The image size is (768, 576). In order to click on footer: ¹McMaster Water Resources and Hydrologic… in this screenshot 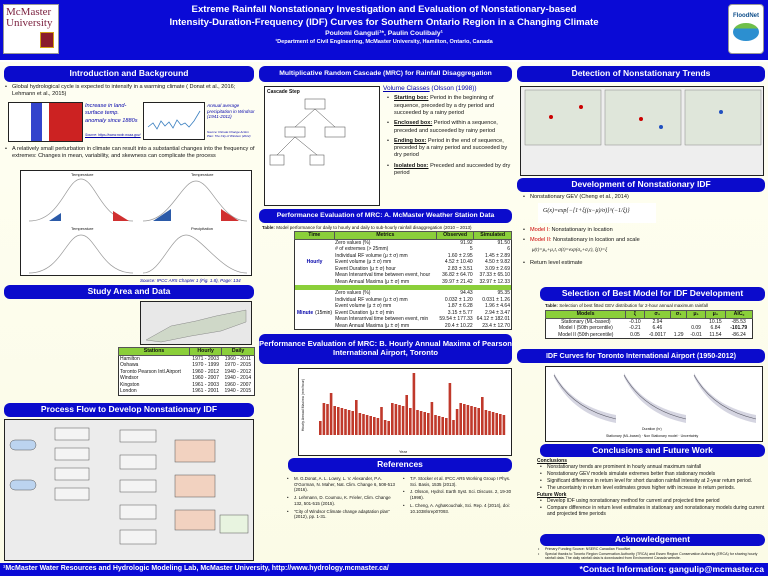, I will do `click(384, 569)`.